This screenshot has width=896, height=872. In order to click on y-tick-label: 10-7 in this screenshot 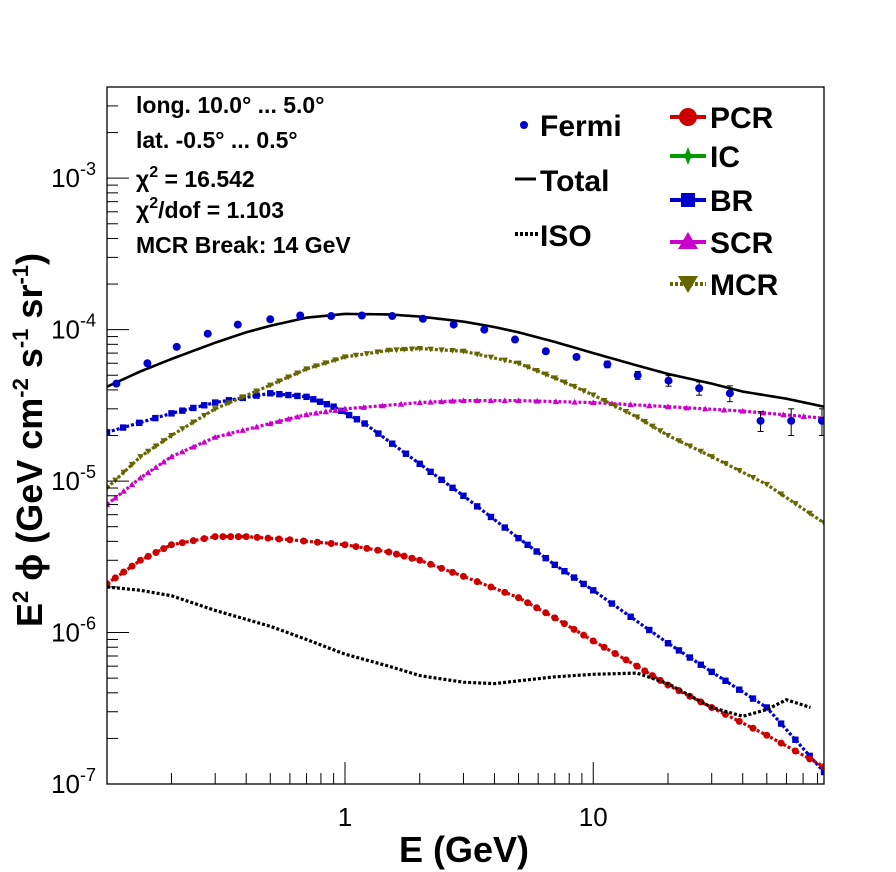, I will do `click(73, 782)`.